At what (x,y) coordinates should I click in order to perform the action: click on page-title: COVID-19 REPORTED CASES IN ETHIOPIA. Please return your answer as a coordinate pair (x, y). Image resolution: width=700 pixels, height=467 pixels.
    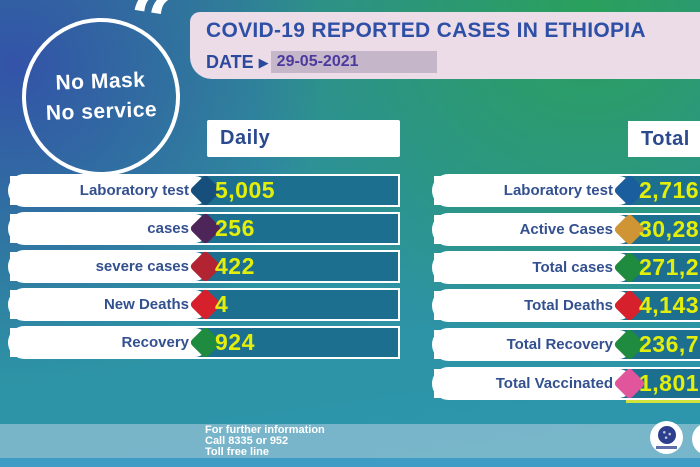
    Looking at the image, I should click on (426, 30).